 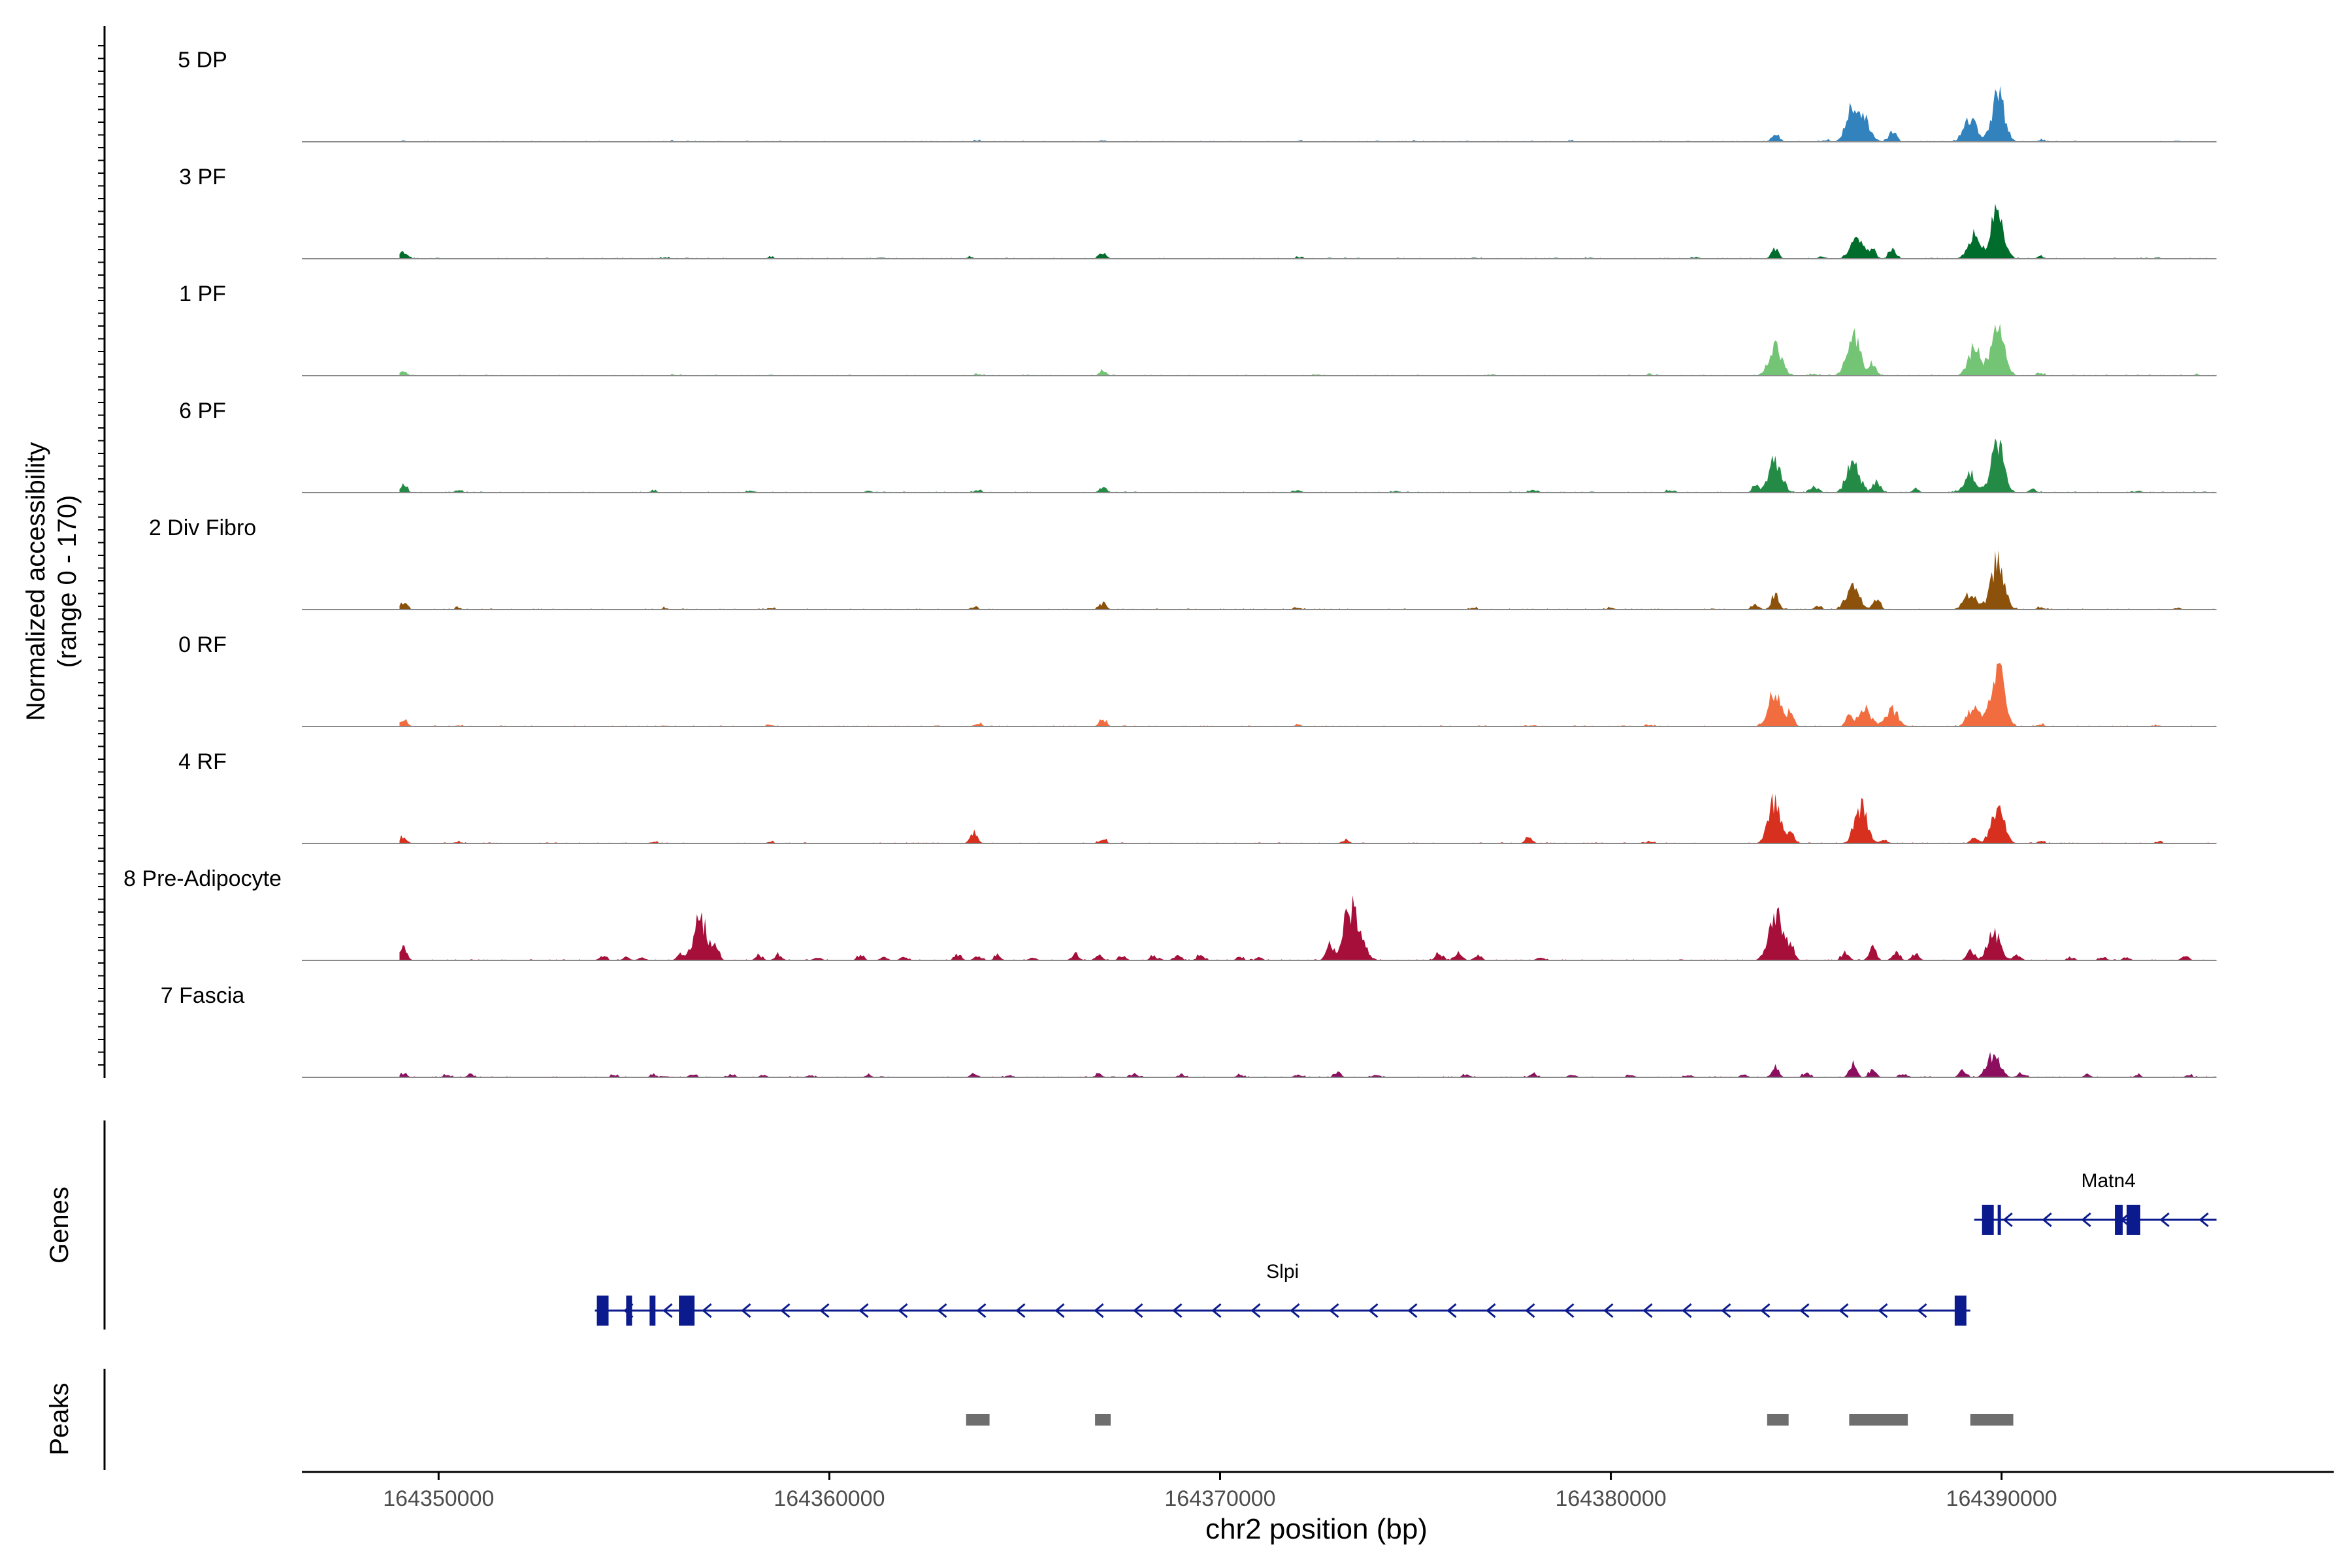 I want to click on y-axis-label-line1: Normalized accessibility, so click(x=36, y=581).